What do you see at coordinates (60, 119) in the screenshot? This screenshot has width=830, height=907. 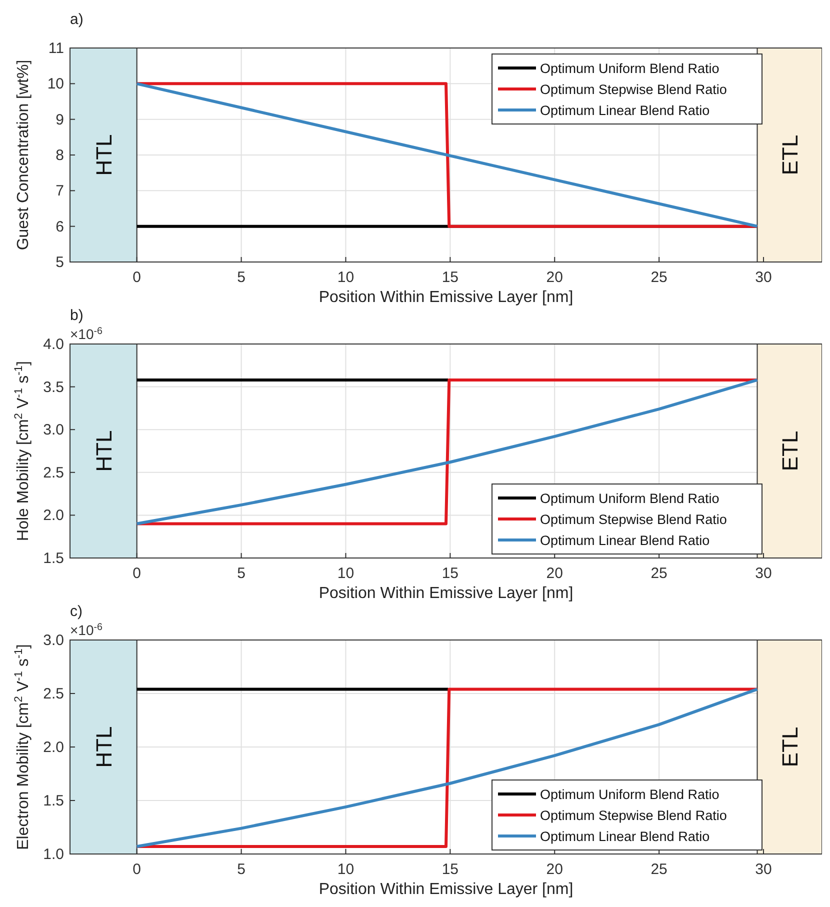 I see `y-tick-label: 9` at bounding box center [60, 119].